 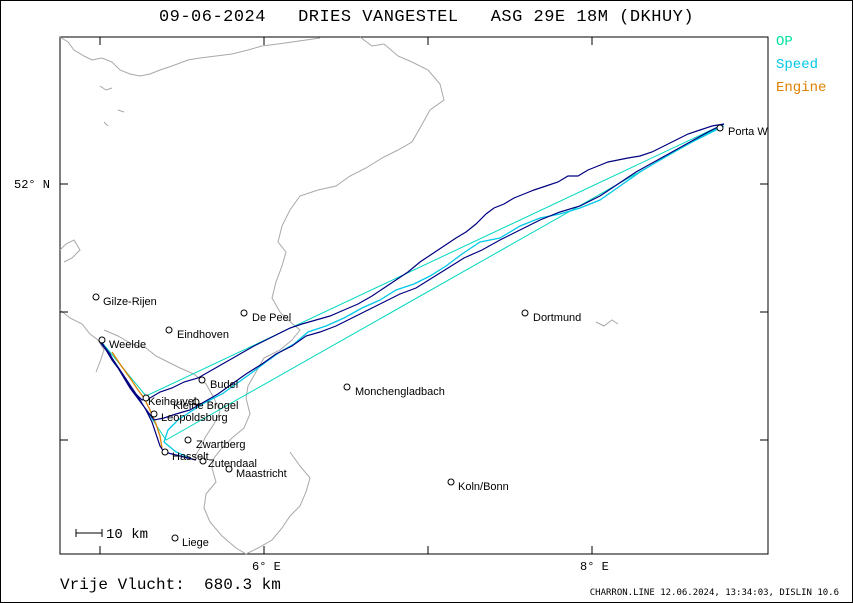 What do you see at coordinates (203, 335) in the screenshot?
I see `place-eindhoven: Eindhoven` at bounding box center [203, 335].